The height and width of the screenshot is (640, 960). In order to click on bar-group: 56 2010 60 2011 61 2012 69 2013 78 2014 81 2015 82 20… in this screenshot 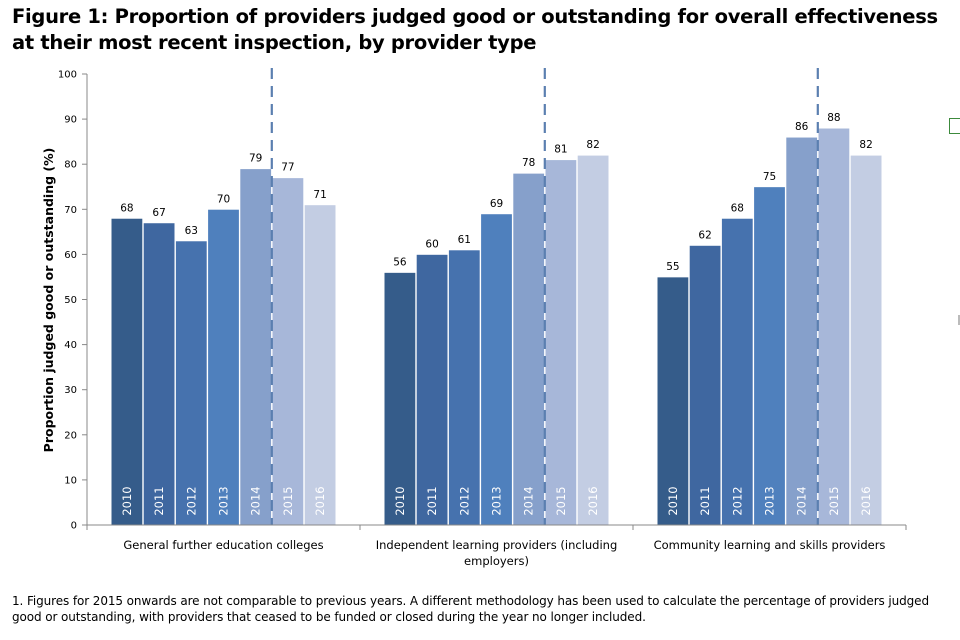, I will do `click(496, 332)`.